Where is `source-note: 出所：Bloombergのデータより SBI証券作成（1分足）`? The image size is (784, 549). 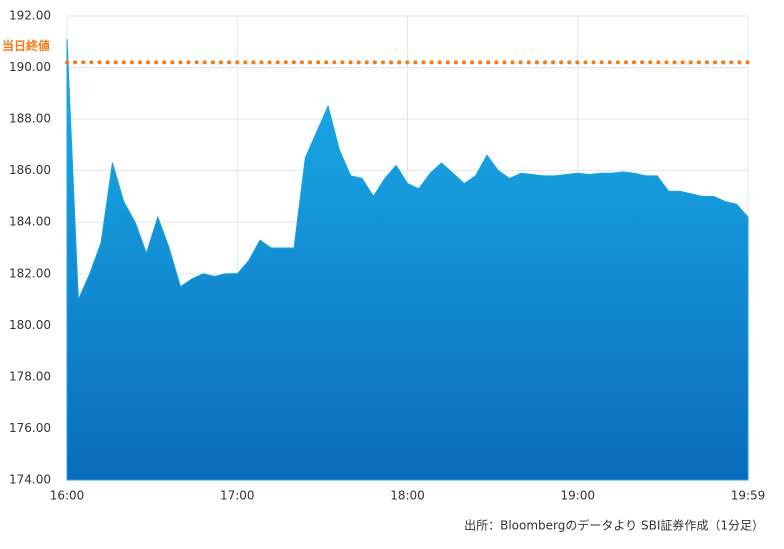 source-note: 出所：Bloombergのデータより SBI証券作成（1分足） is located at coordinates (614, 525).